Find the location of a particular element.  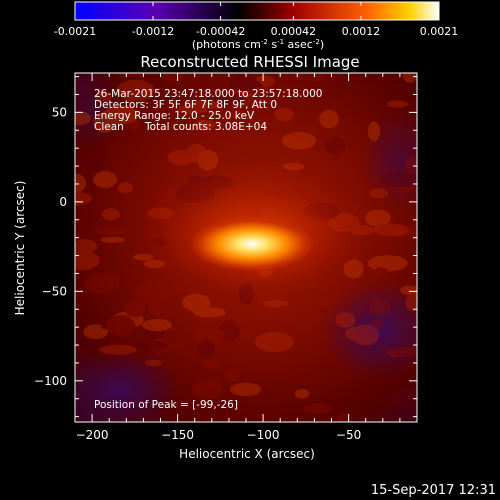

x-tick-label: −200 is located at coordinates (92, 435).